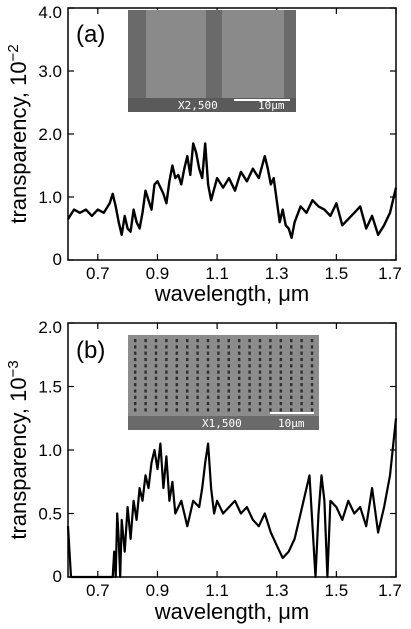 This screenshot has width=411, height=629. I want to click on y-tick-label-b: 0, so click(57, 576).